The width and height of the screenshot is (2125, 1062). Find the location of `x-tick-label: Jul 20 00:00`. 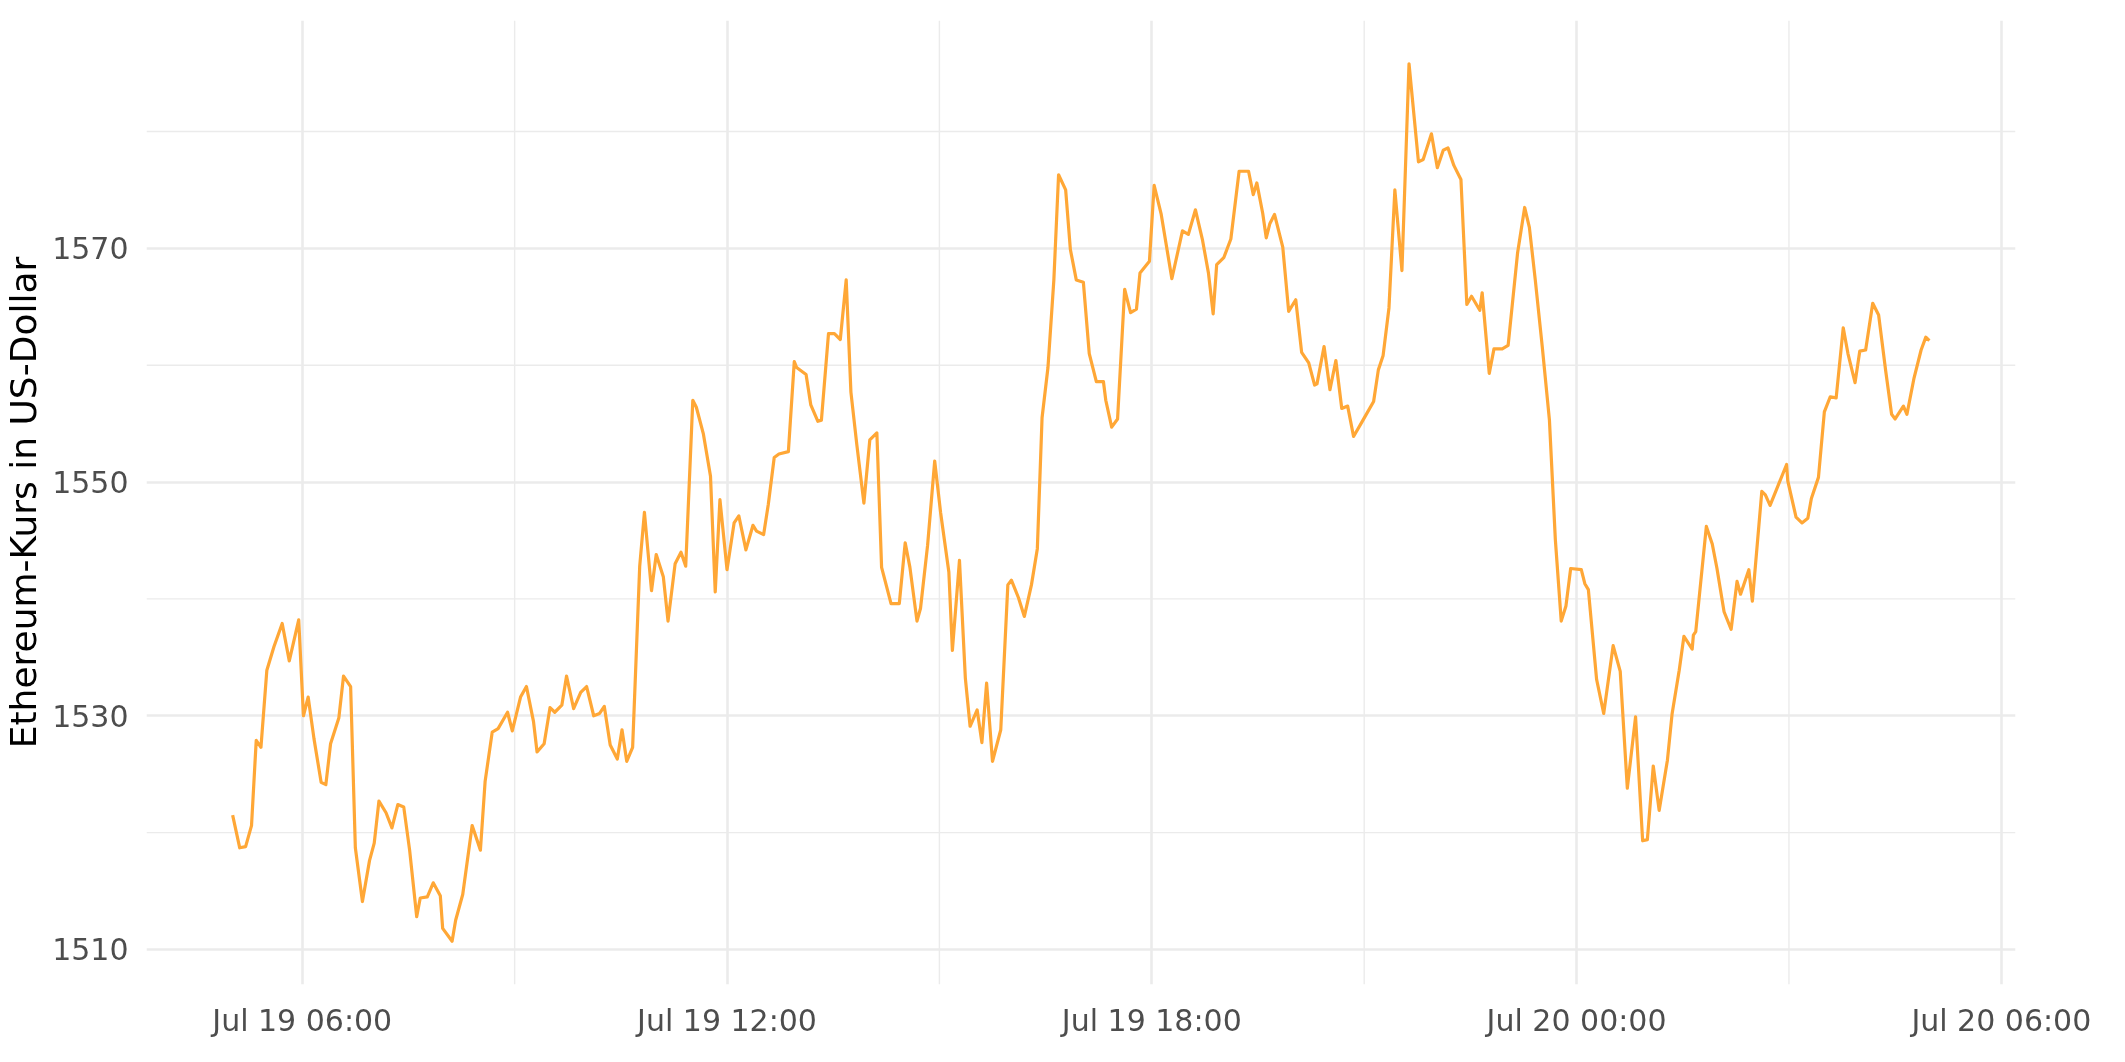

x-tick-label: Jul 20 00:00 is located at coordinates (1575, 1020).